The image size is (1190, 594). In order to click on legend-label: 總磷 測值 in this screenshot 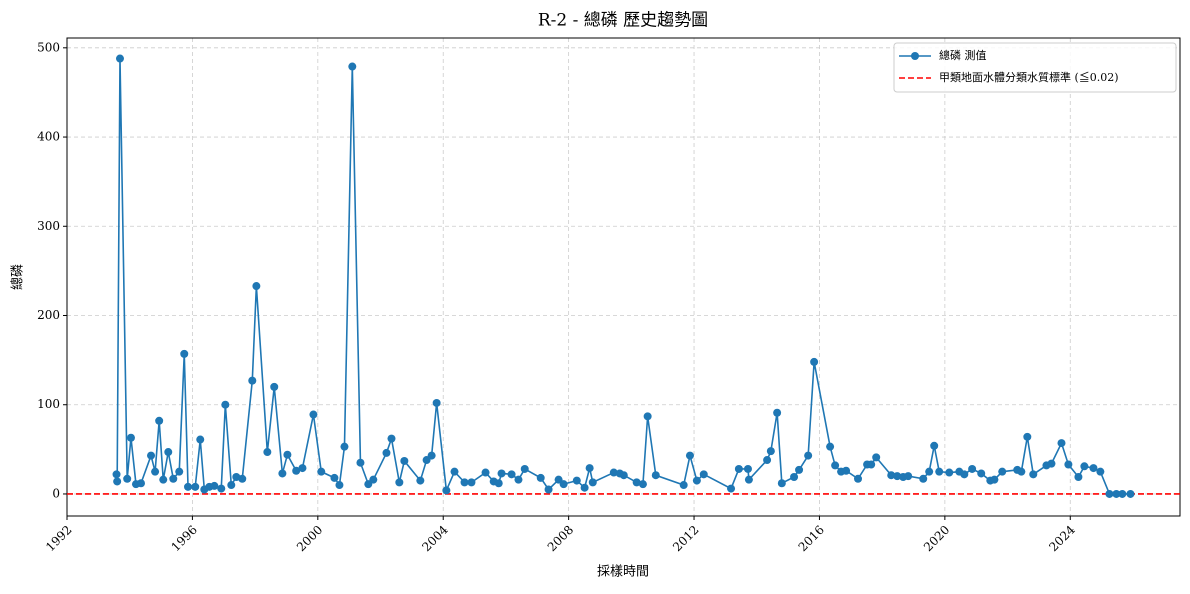, I will do `click(963, 55)`.